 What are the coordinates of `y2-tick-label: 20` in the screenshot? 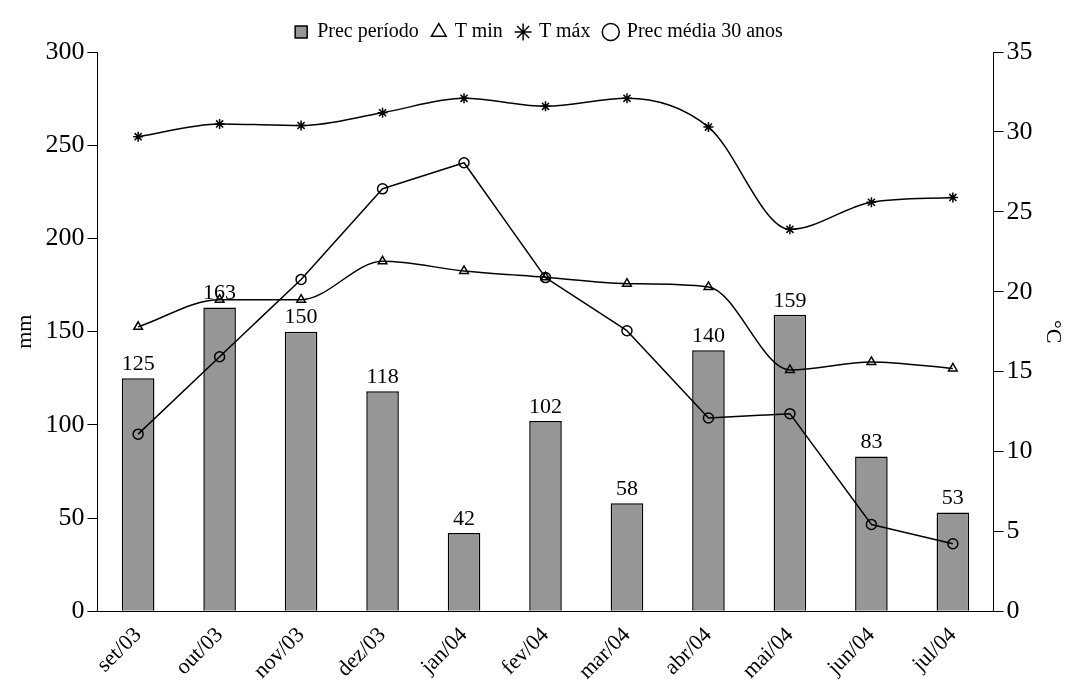 It's located at (1019, 290).